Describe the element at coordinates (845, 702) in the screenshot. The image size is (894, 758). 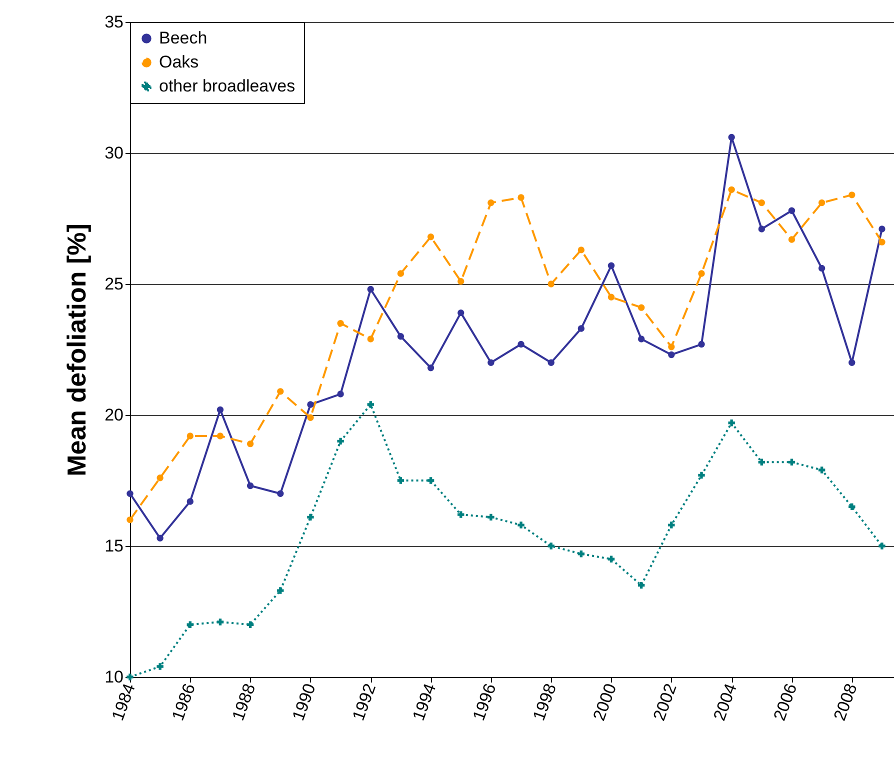
I see `x-tick-label: 2008` at that location.